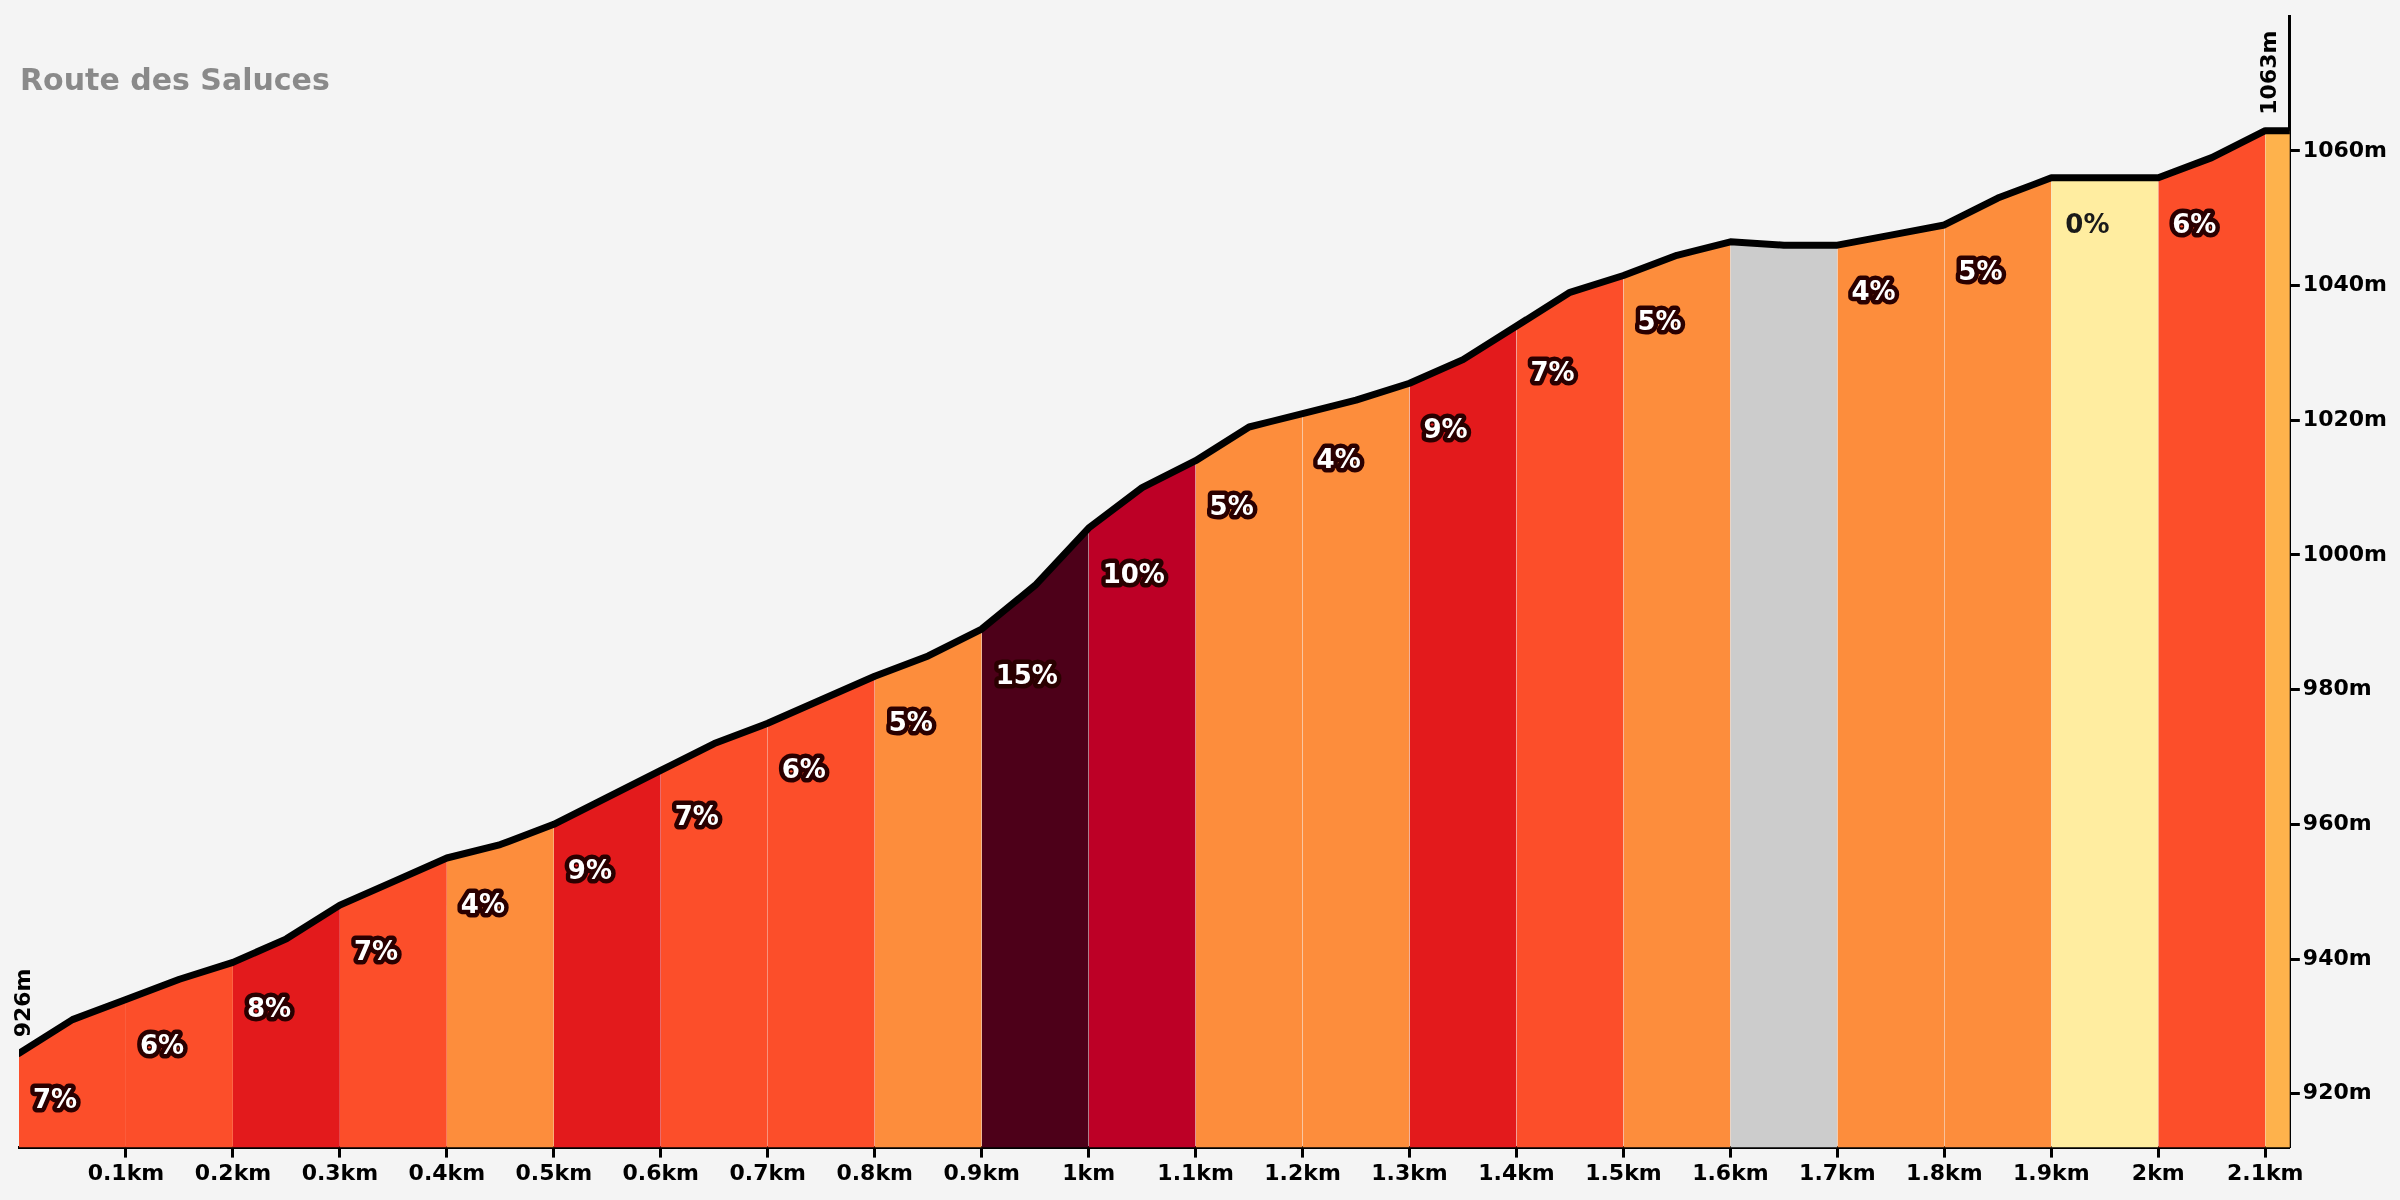 Image resolution: width=2400 pixels, height=1200 pixels. Describe the element at coordinates (554, 1172) in the screenshot. I see `x-tick-label: 0.5km` at that location.